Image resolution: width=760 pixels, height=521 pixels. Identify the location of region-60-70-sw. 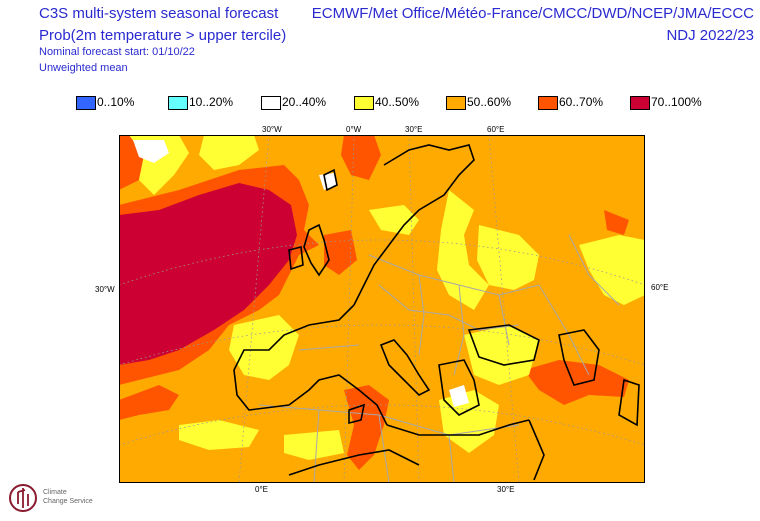
(149, 402).